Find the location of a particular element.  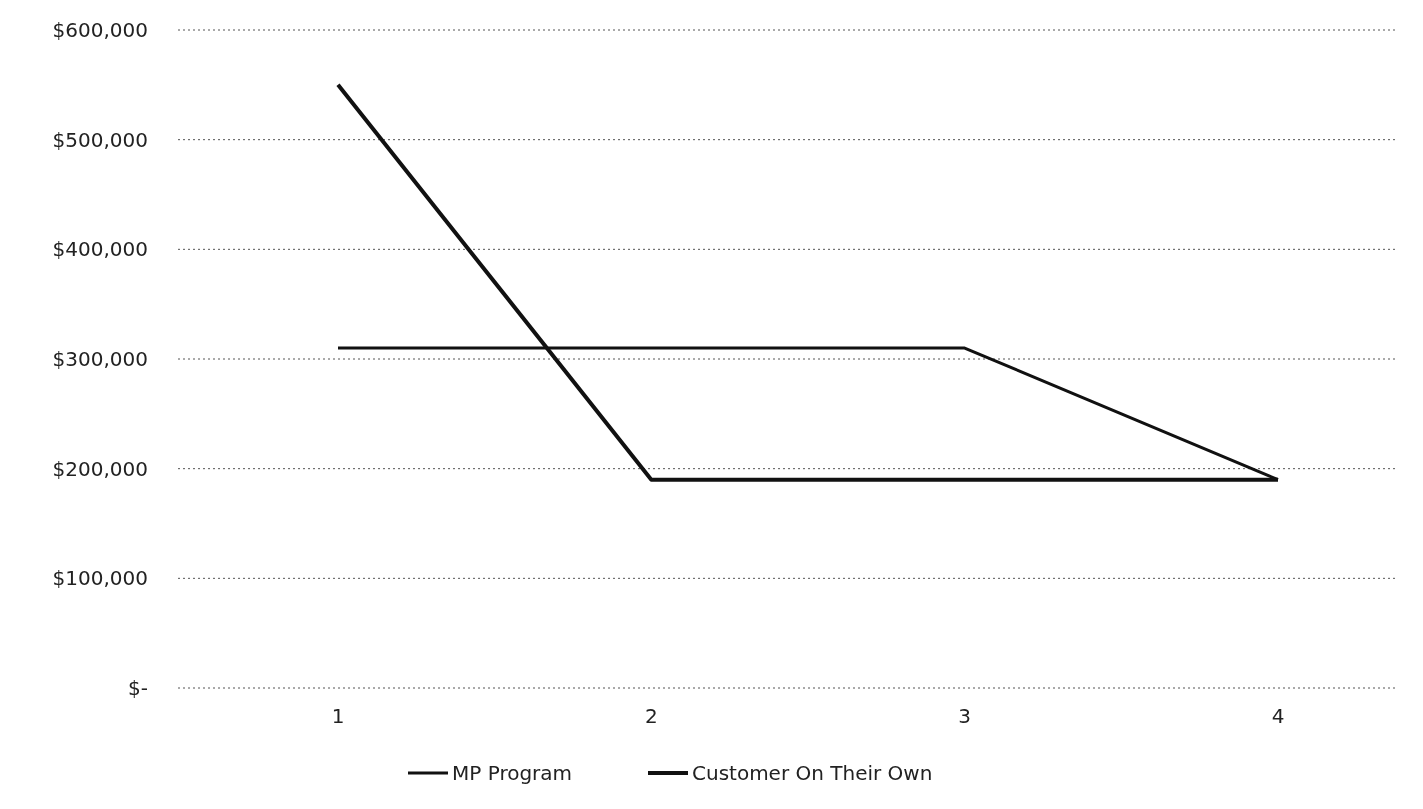

y-tick-label: $400,000 is located at coordinates (100, 249).